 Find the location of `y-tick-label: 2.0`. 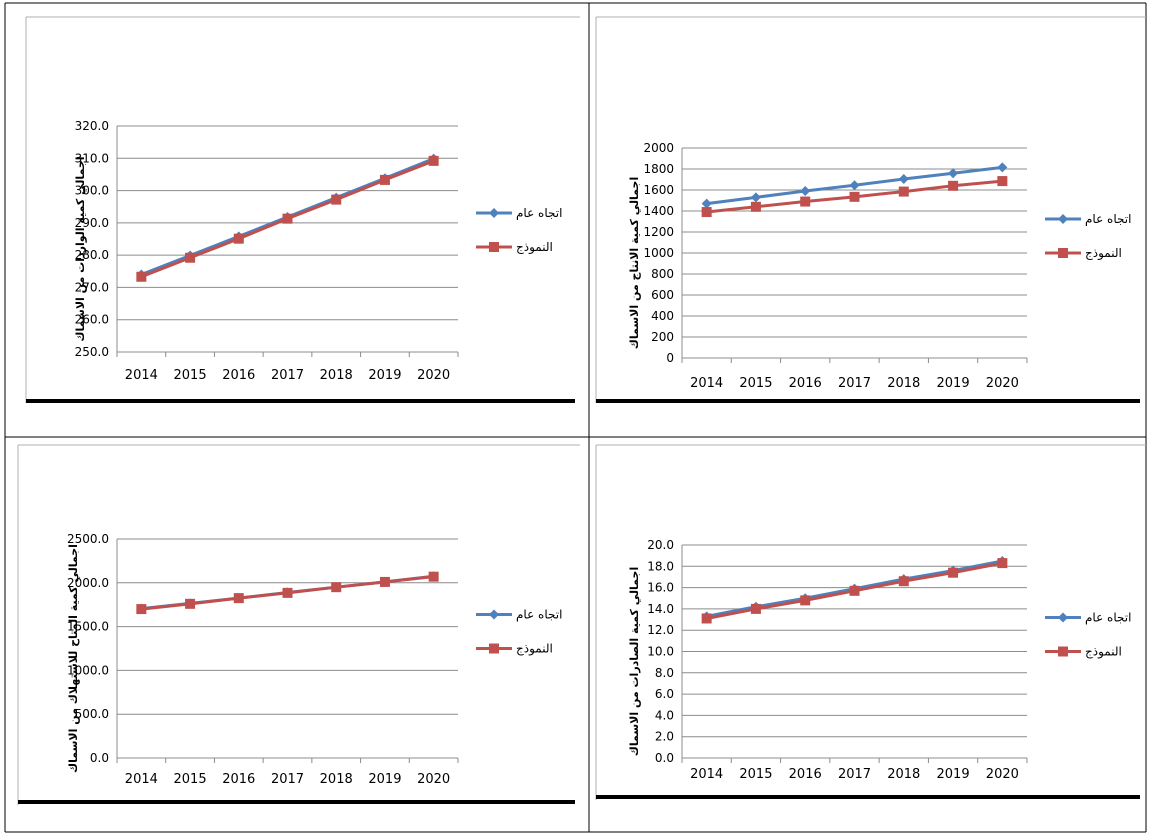

y-tick-label: 2.0 is located at coordinates (664, 737).